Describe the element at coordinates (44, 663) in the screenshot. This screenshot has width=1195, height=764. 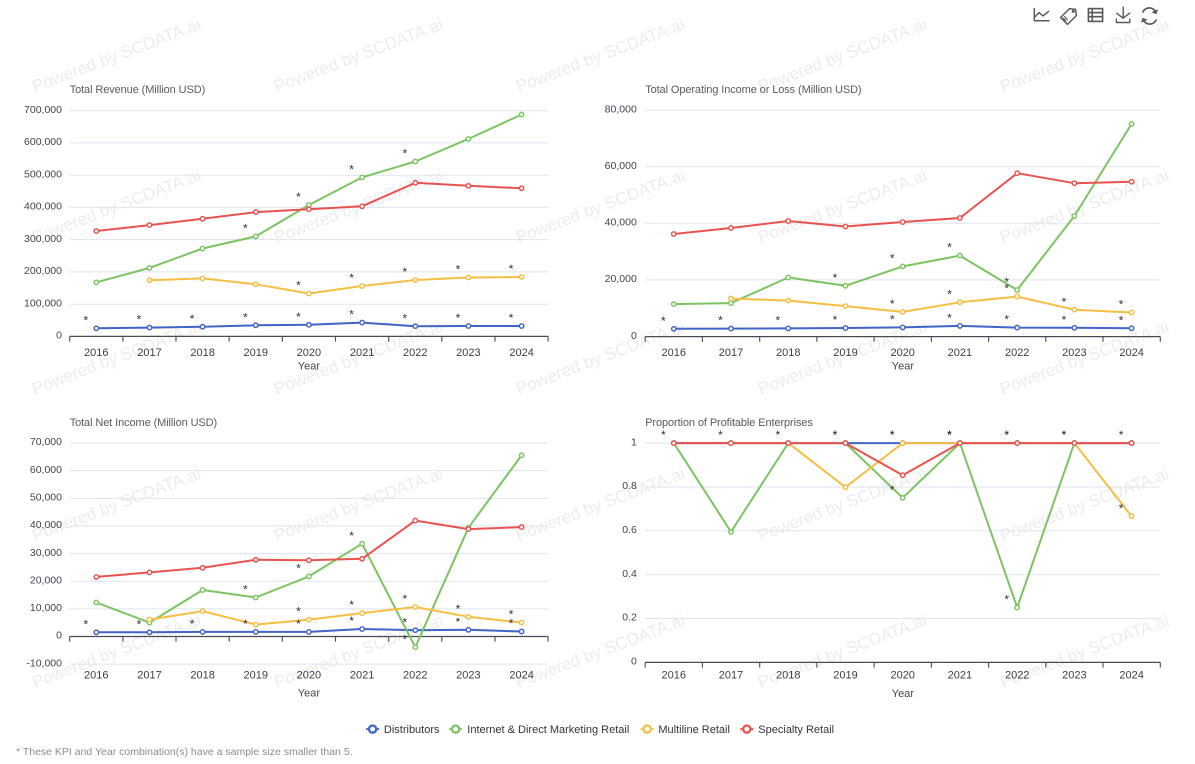
I see `svg-text: -10,000` at that location.